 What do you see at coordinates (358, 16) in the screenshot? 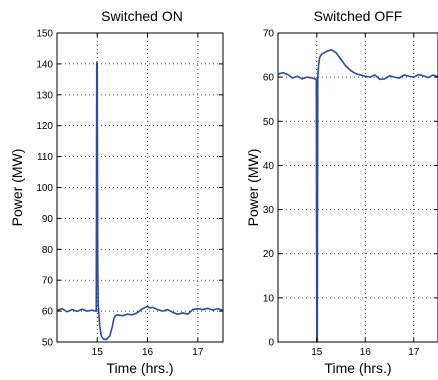
I see `chart-title: Switched OFF` at bounding box center [358, 16].